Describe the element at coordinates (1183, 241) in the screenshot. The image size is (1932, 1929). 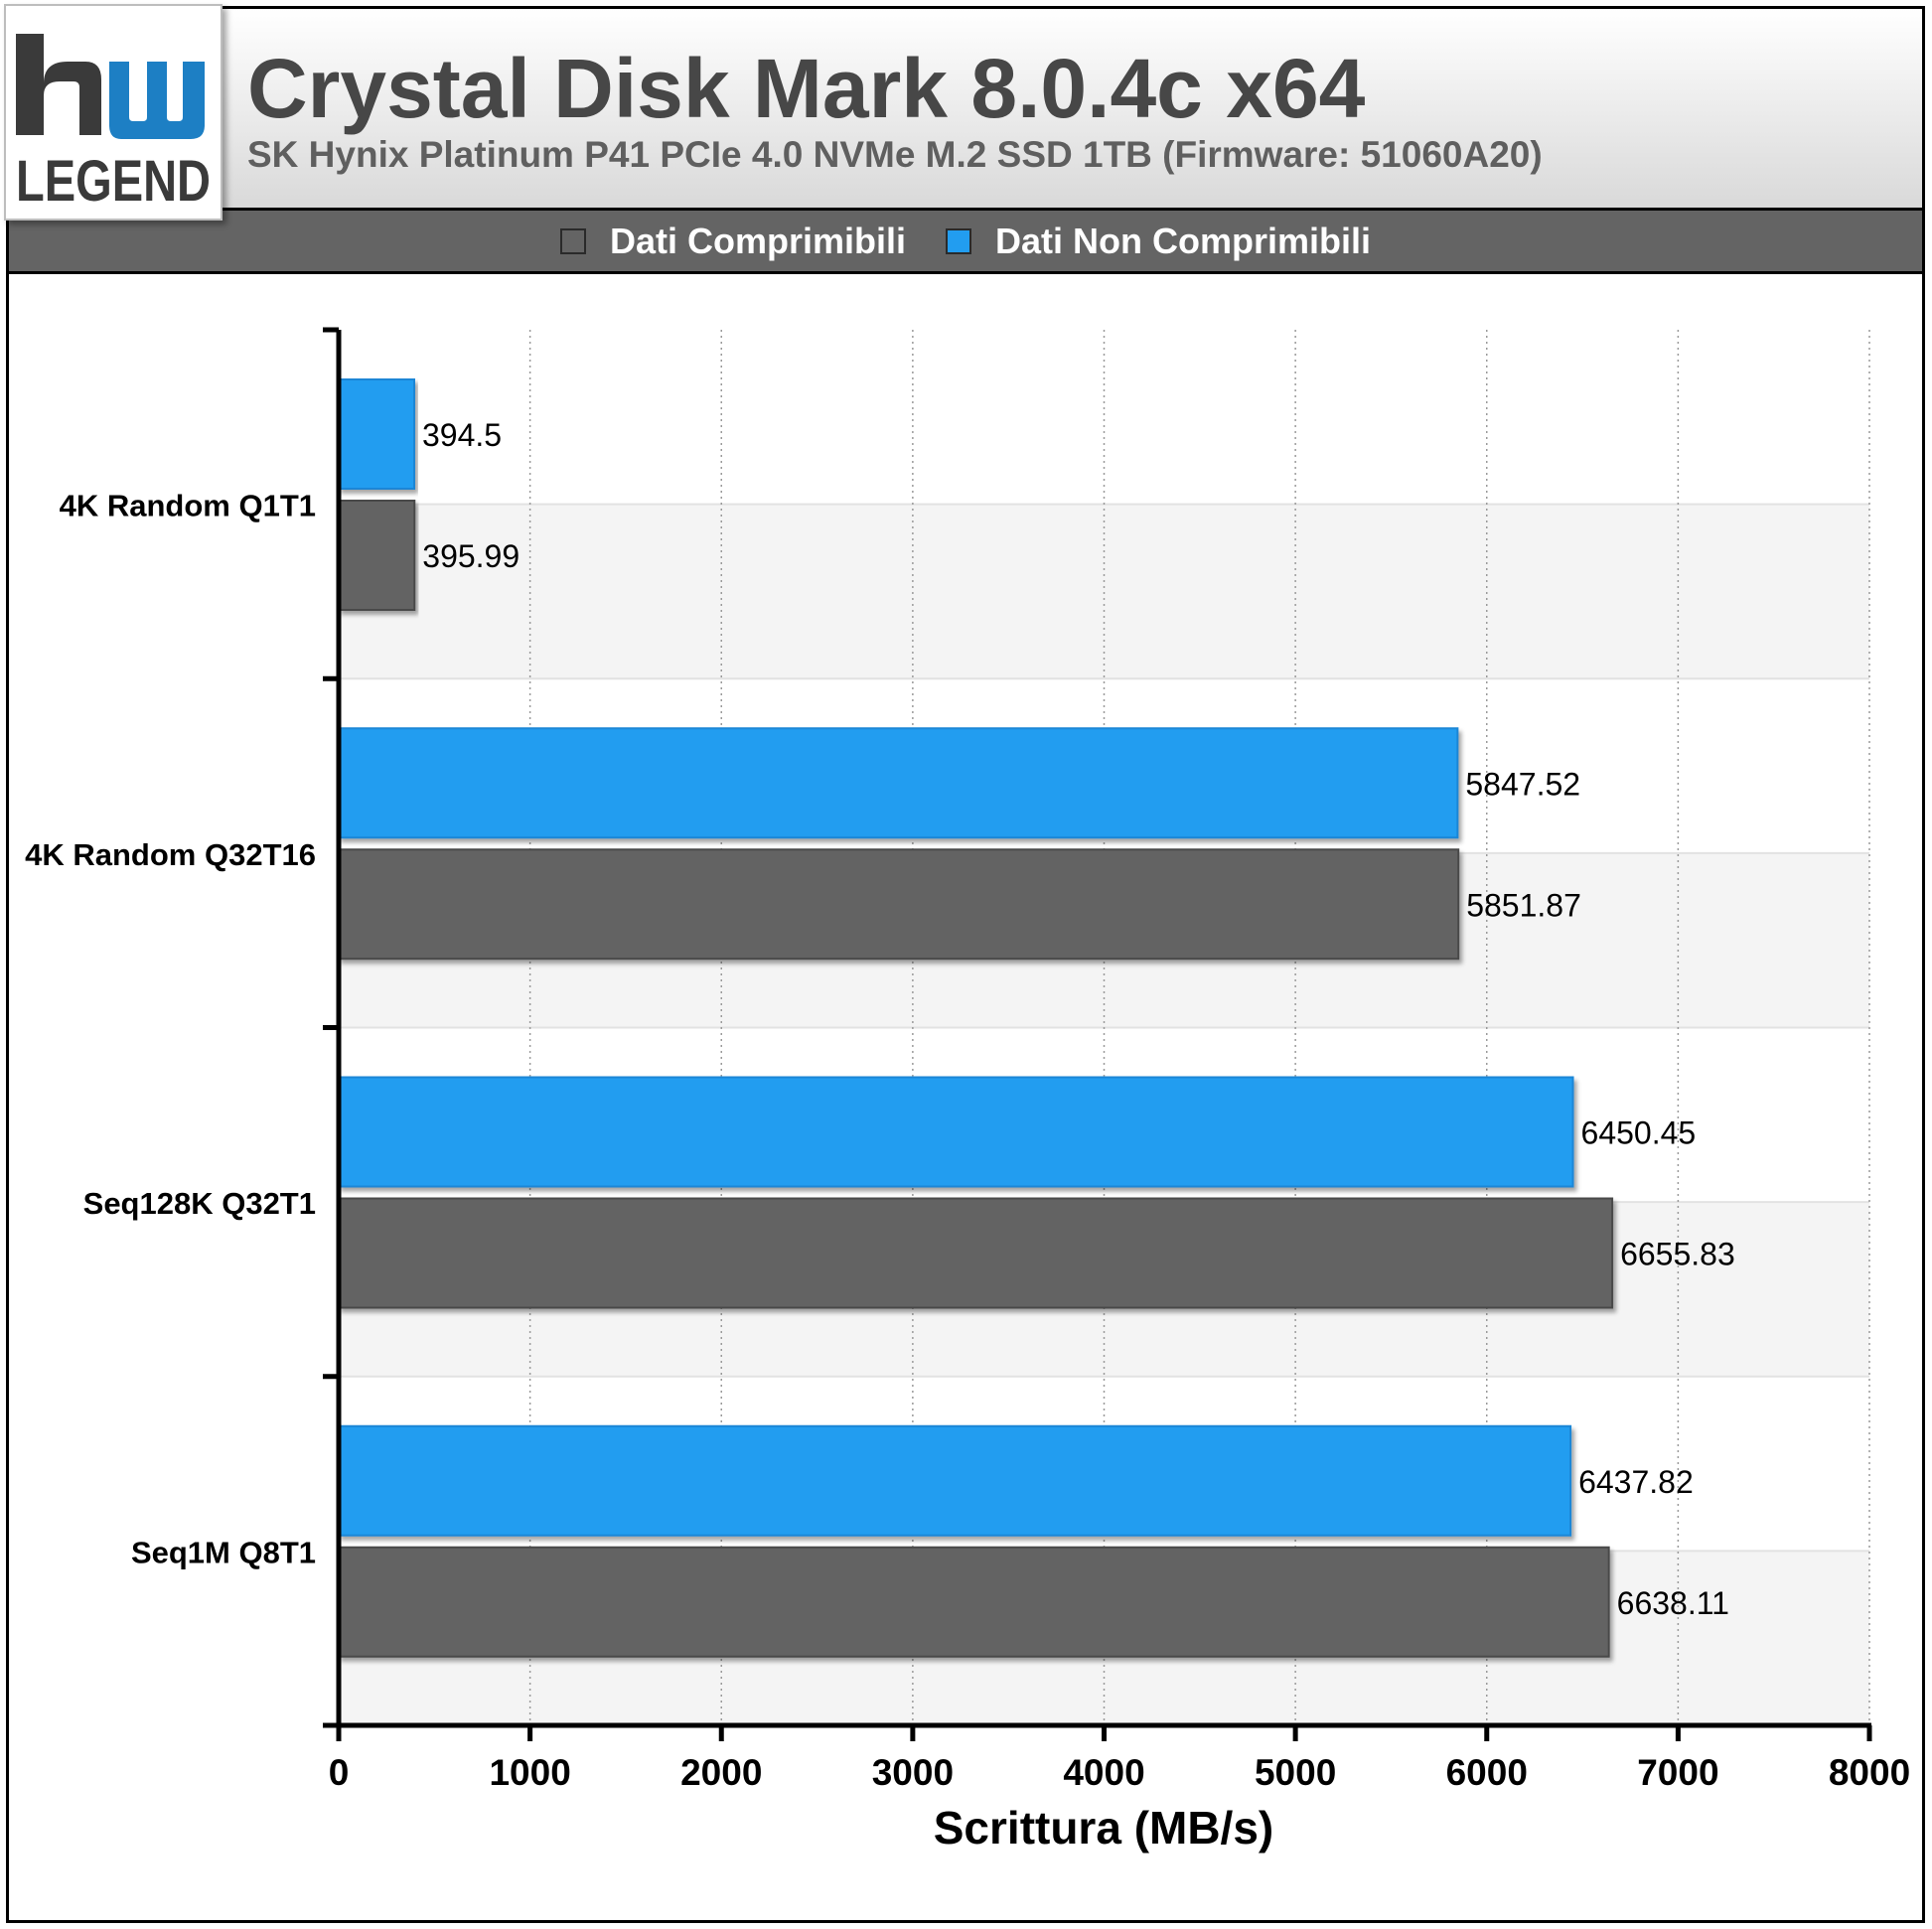
I see `legend-label: Dati Non Comprimibili` at that location.